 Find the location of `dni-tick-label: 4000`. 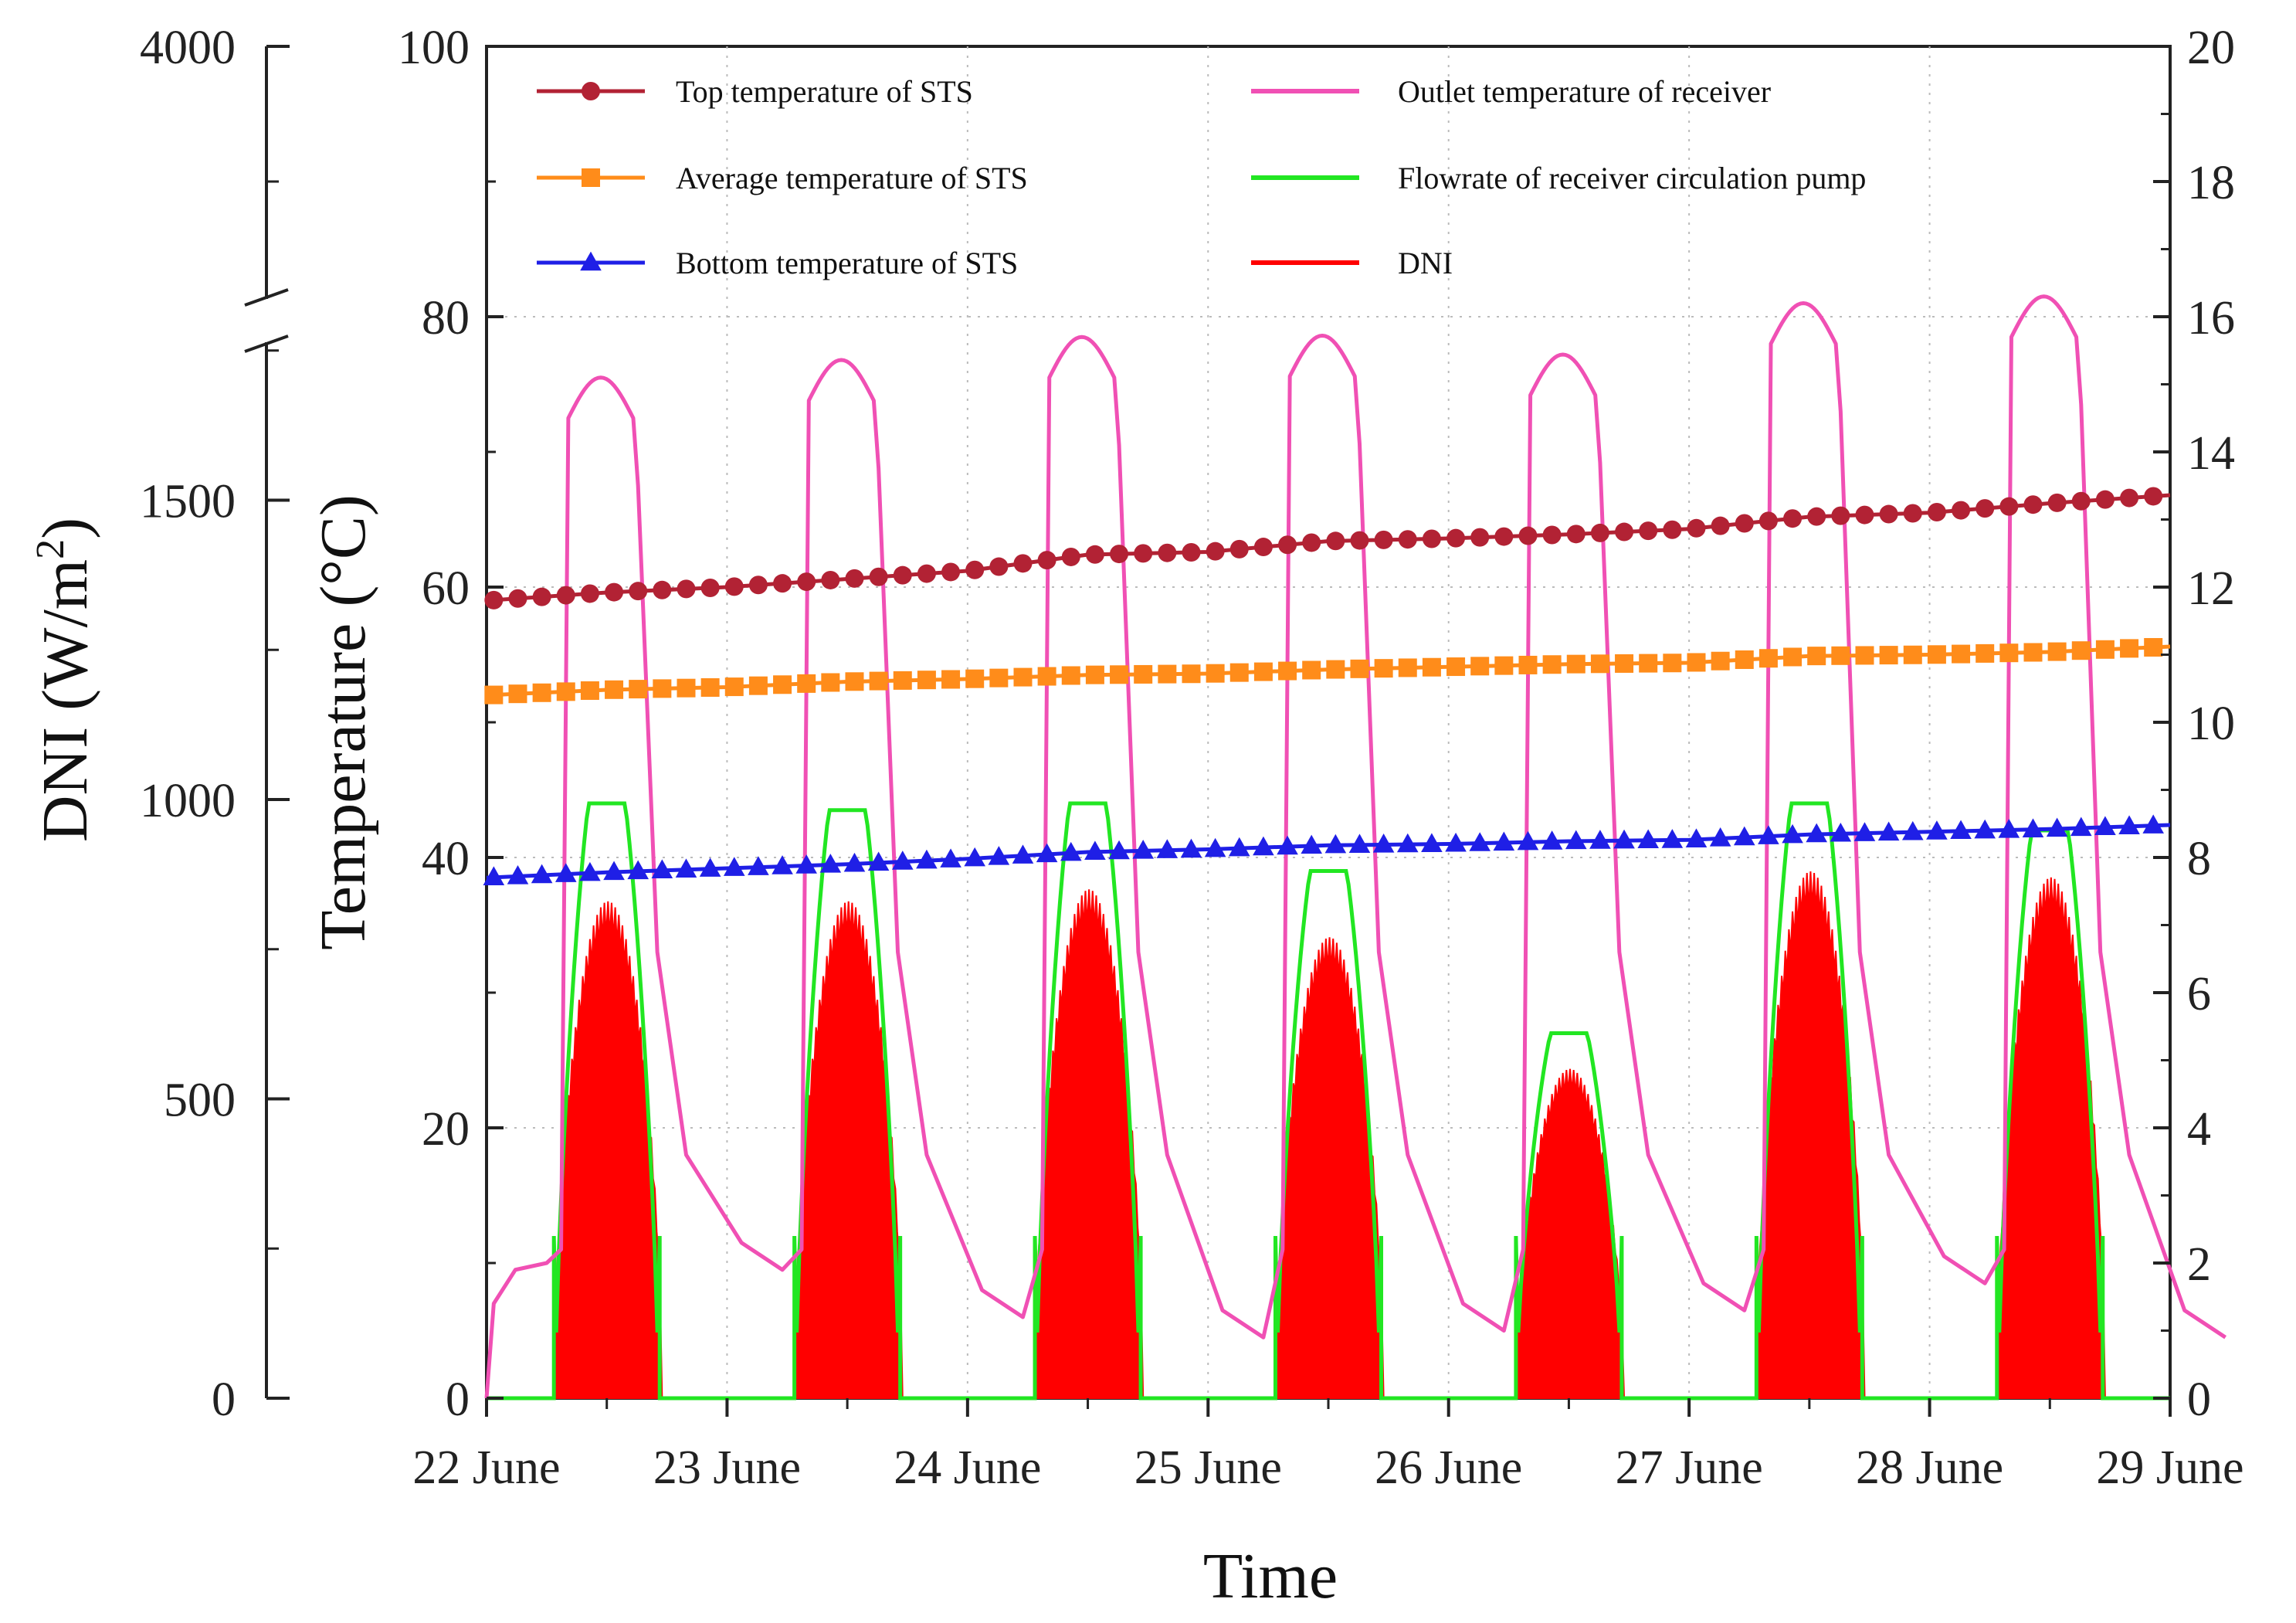

dni-tick-label: 4000 is located at coordinates (188, 48).